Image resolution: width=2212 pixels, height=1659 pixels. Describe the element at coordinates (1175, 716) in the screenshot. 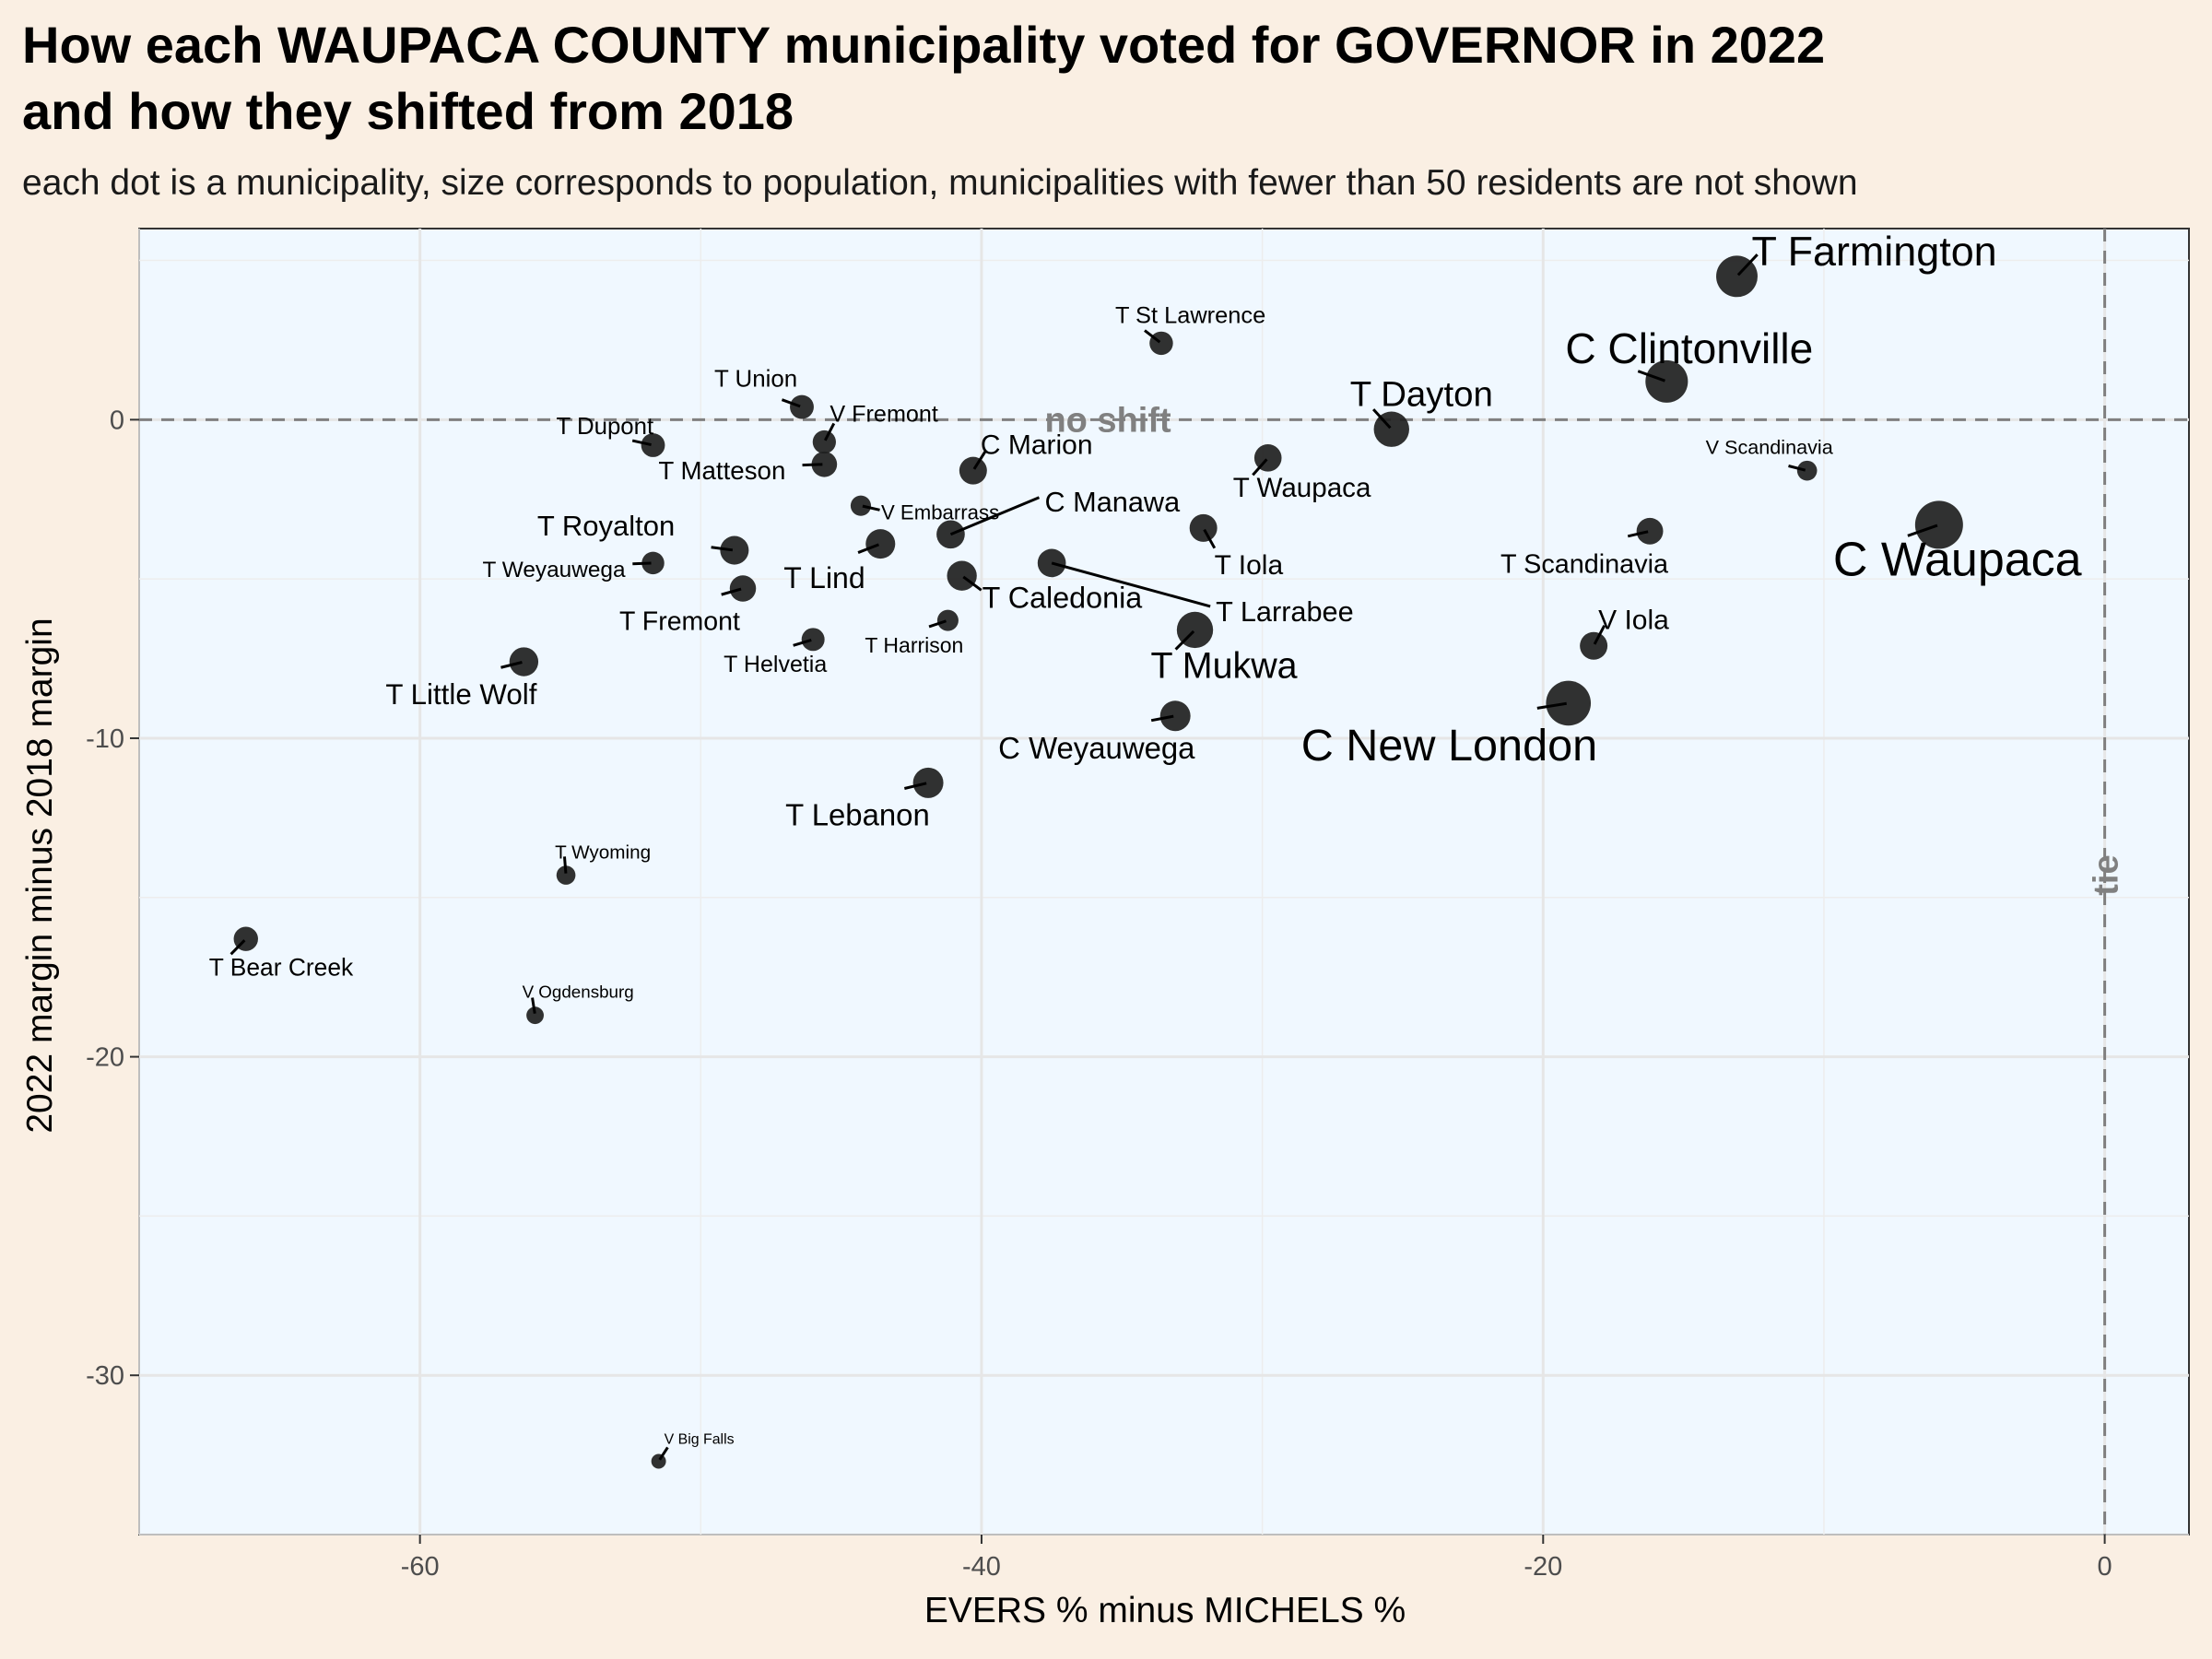

I see `point-c-weyauwega` at that location.